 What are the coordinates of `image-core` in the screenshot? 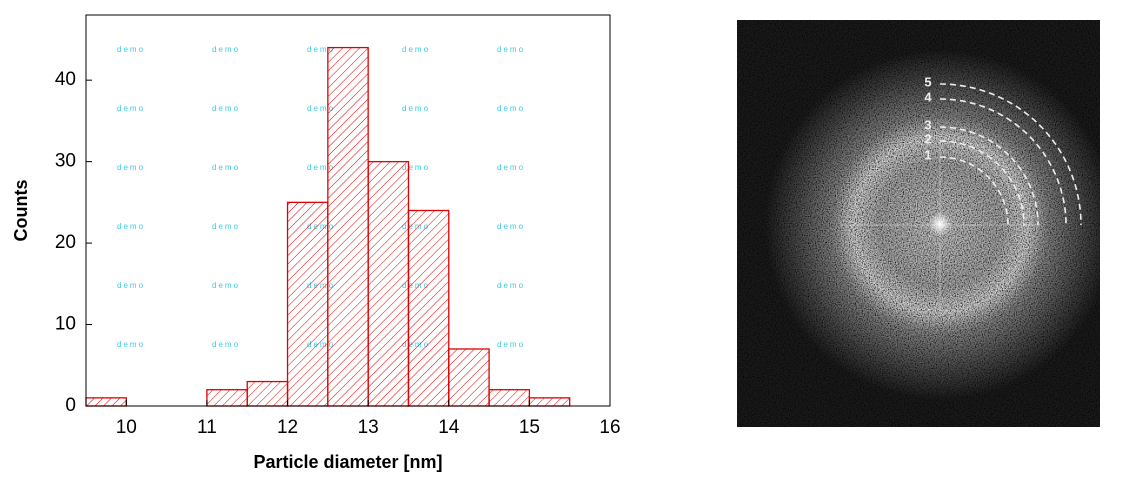 It's located at (940, 224).